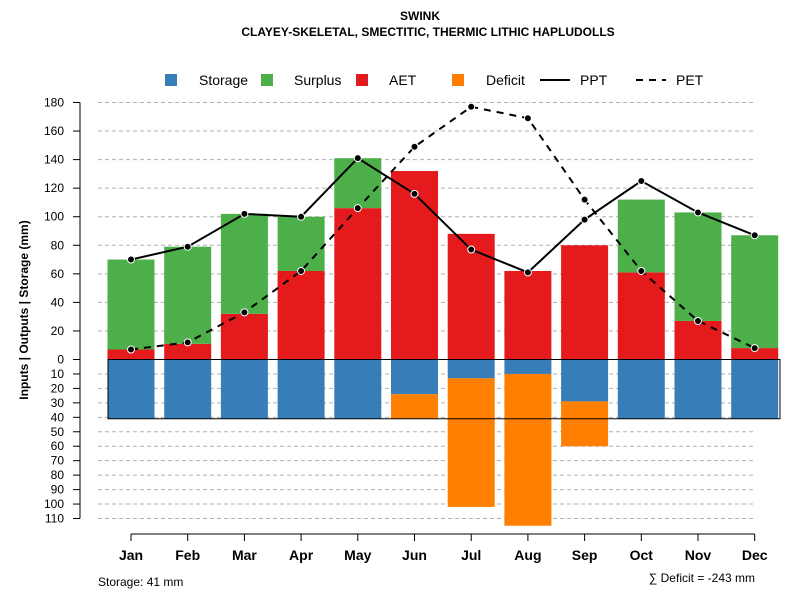 The image size is (800, 600). What do you see at coordinates (471, 555) in the screenshot?
I see `x-tick-label: Jul` at bounding box center [471, 555].